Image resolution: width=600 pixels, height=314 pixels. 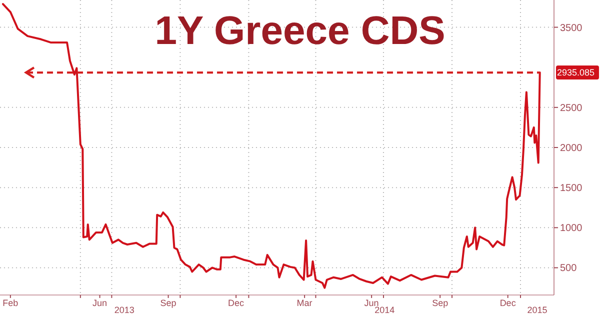 What do you see at coordinates (569, 268) in the screenshot?
I see `y-tick-label: 500` at bounding box center [569, 268].